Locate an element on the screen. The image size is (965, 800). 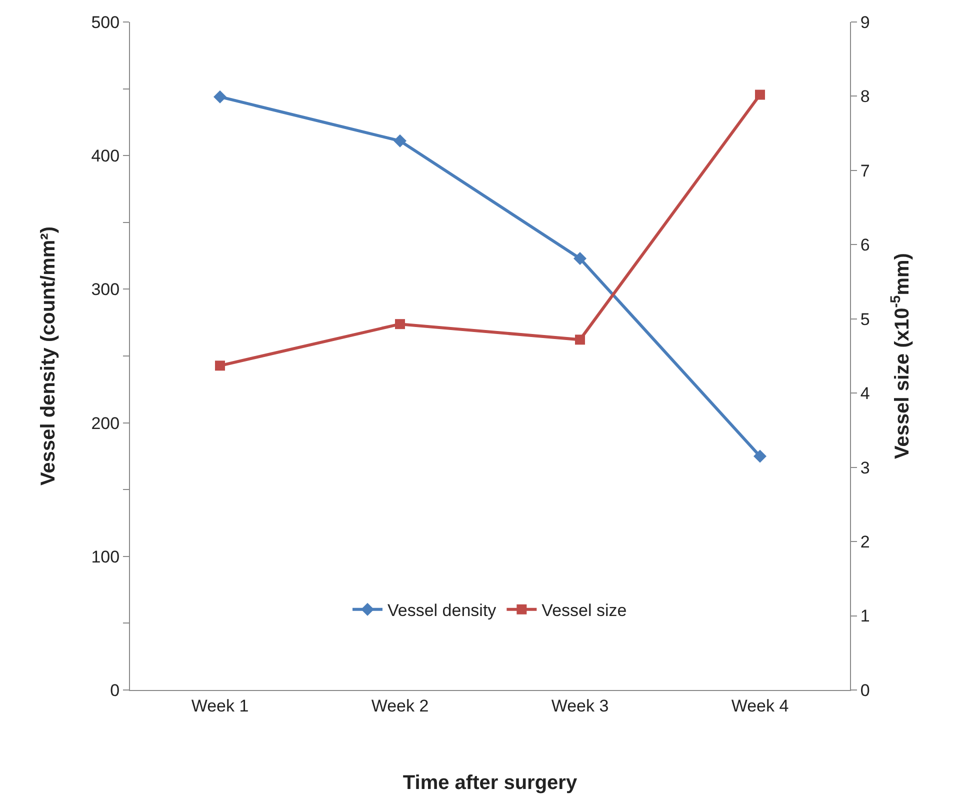
y2-tick-label: 3 is located at coordinates (865, 468).